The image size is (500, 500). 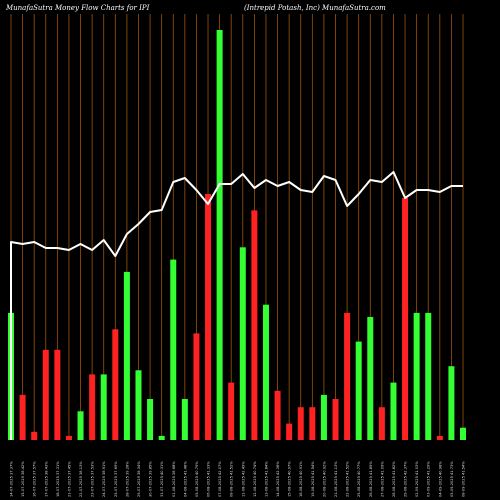 I want to click on x-tick-label: 14-07-2025 37.37%, so click(x=12, y=479).